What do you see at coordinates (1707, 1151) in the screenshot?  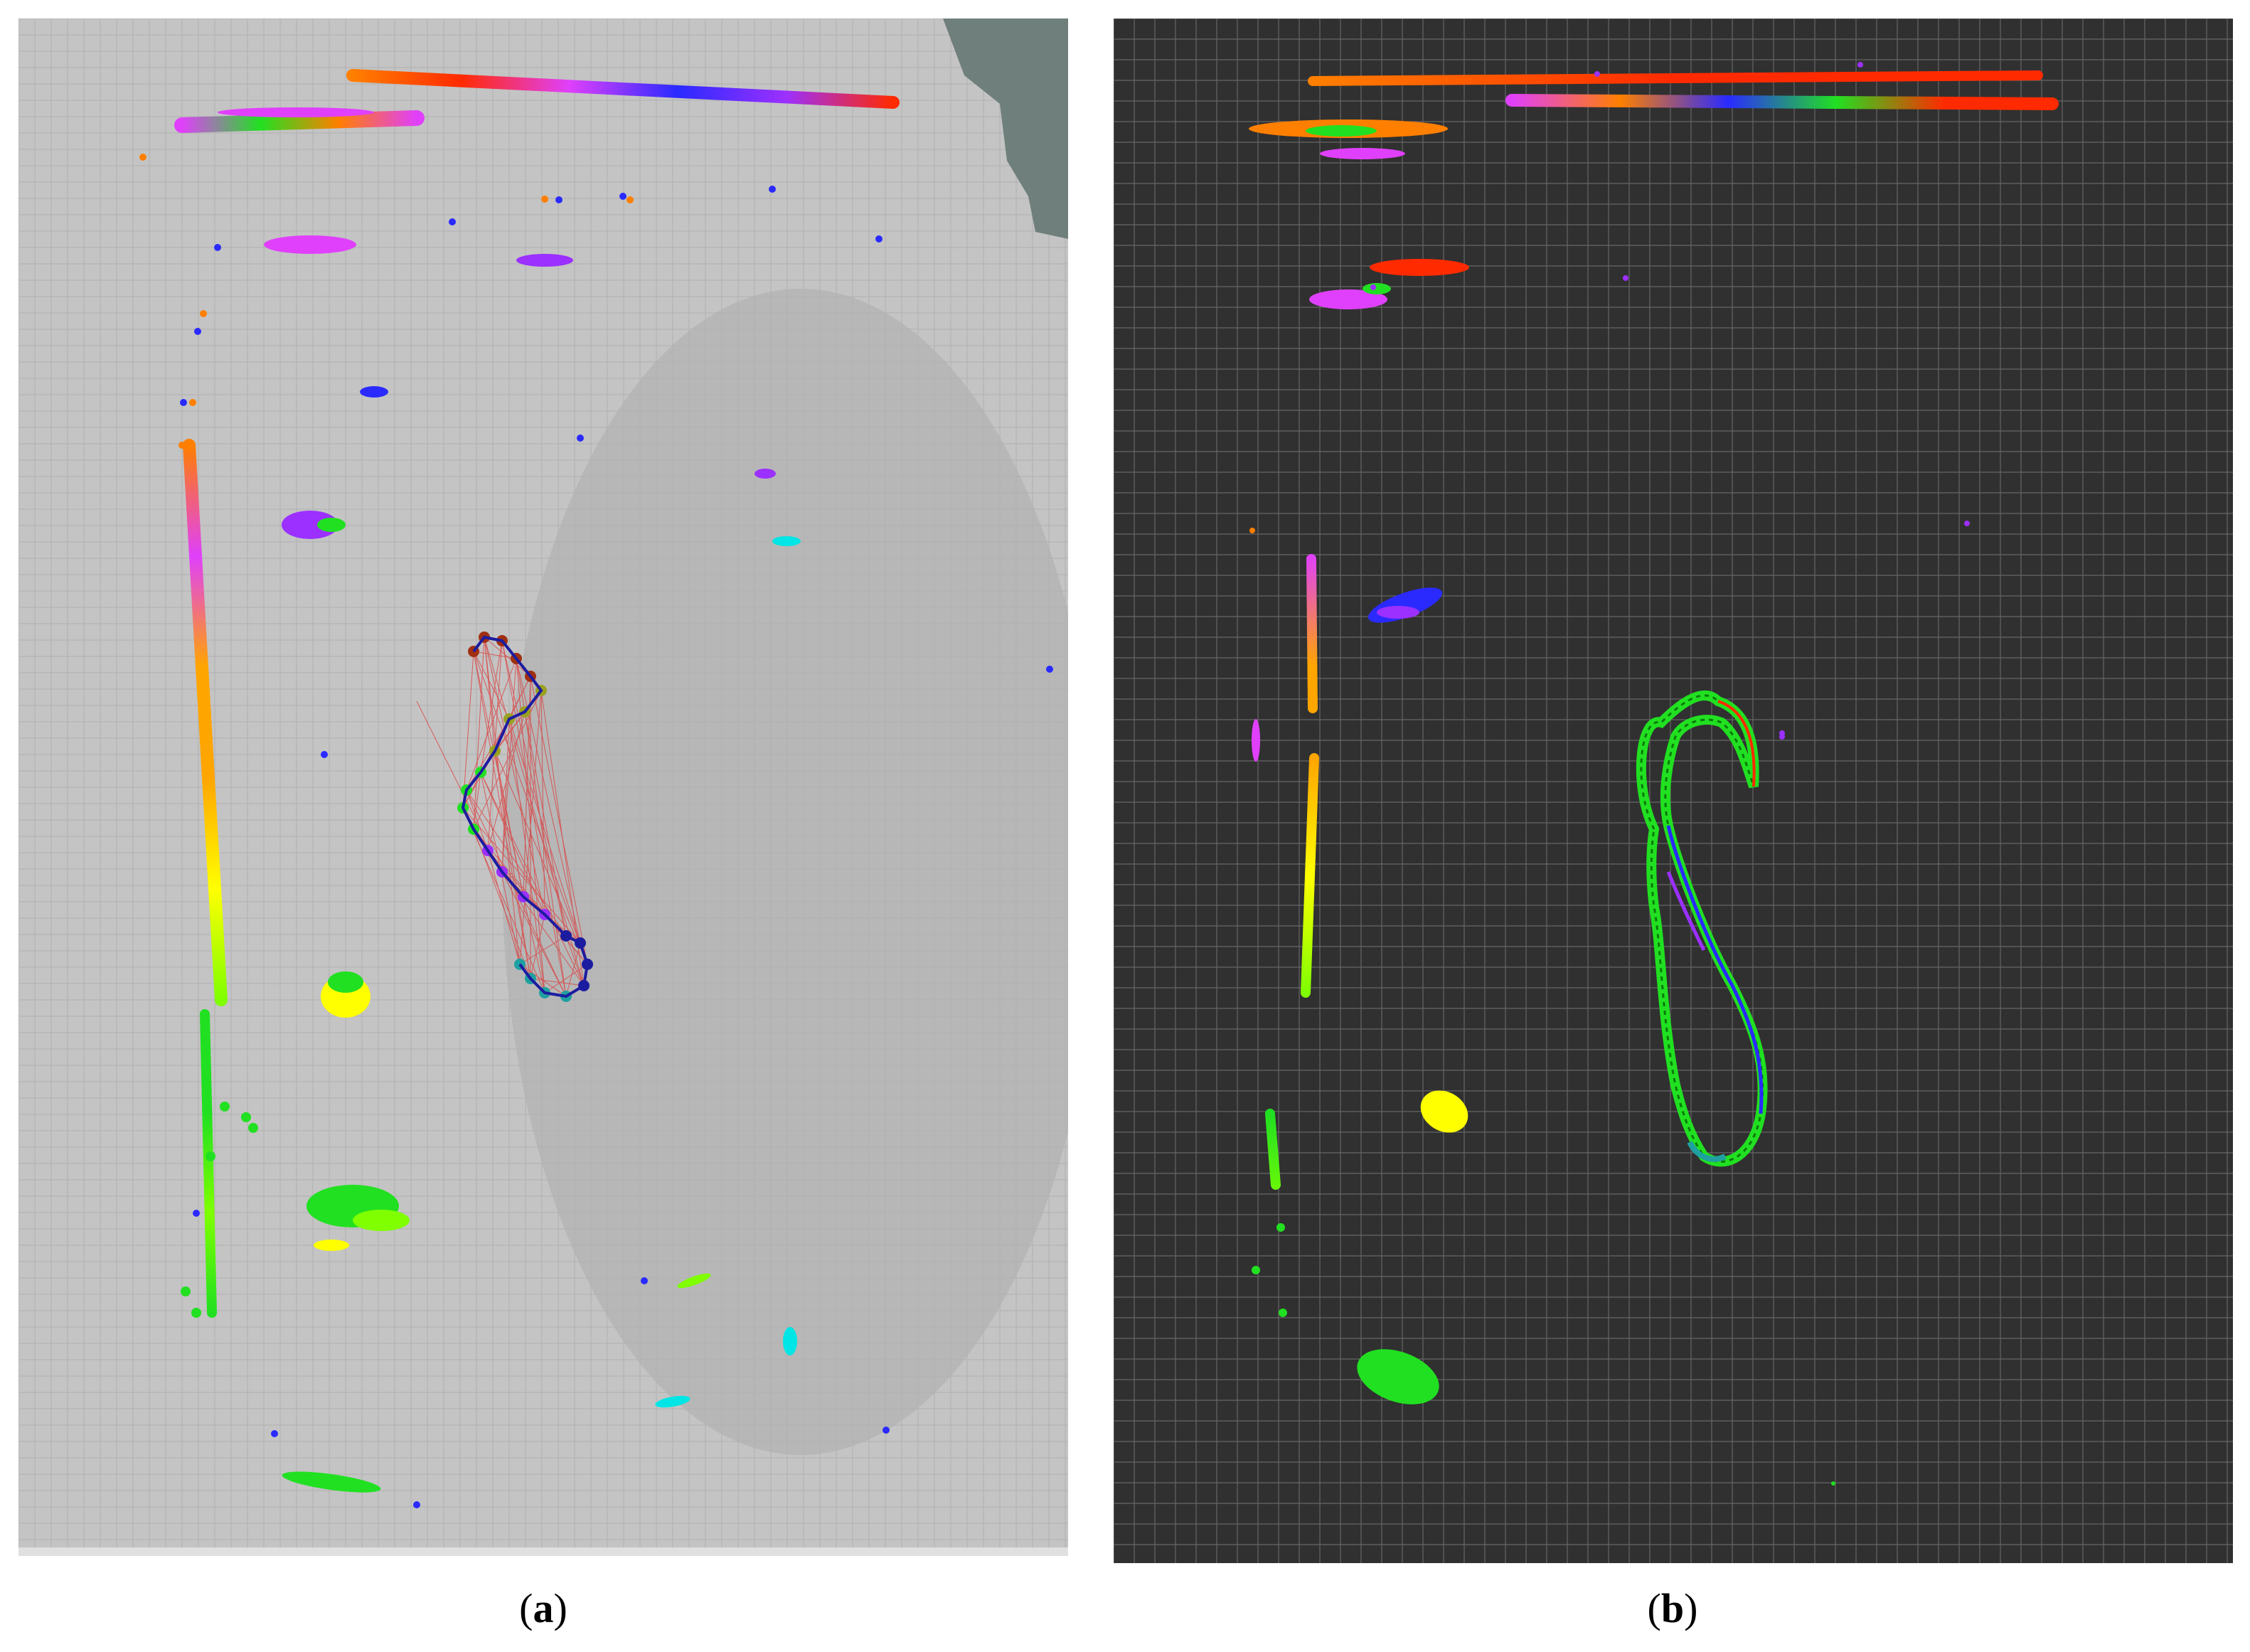 I see `trajectory-segment-teal` at bounding box center [1707, 1151].